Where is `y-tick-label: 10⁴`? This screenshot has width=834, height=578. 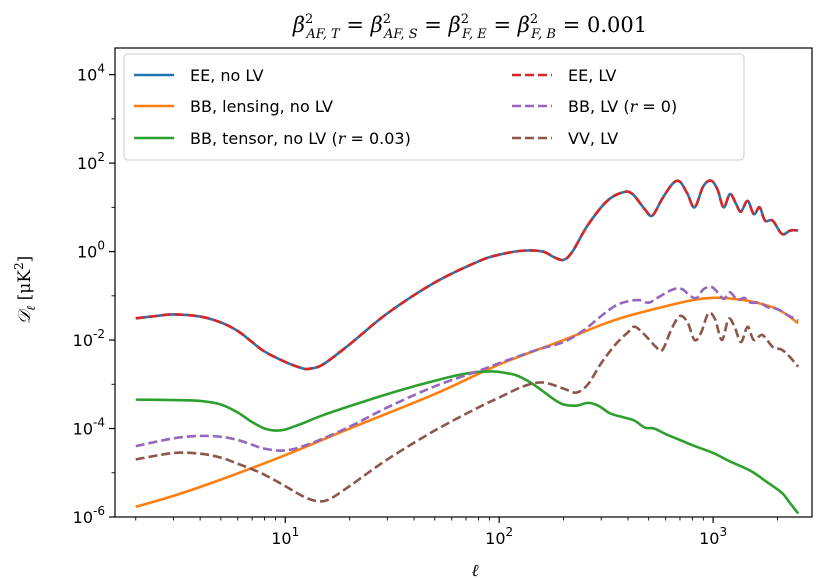 y-tick-label: 10⁴ is located at coordinates (91, 73).